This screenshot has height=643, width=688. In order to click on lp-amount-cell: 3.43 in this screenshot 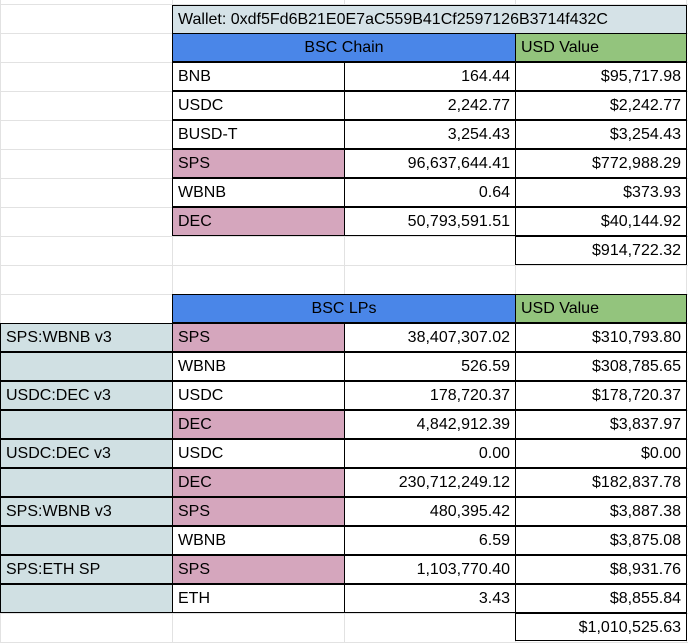, I will do `click(430, 598)`.